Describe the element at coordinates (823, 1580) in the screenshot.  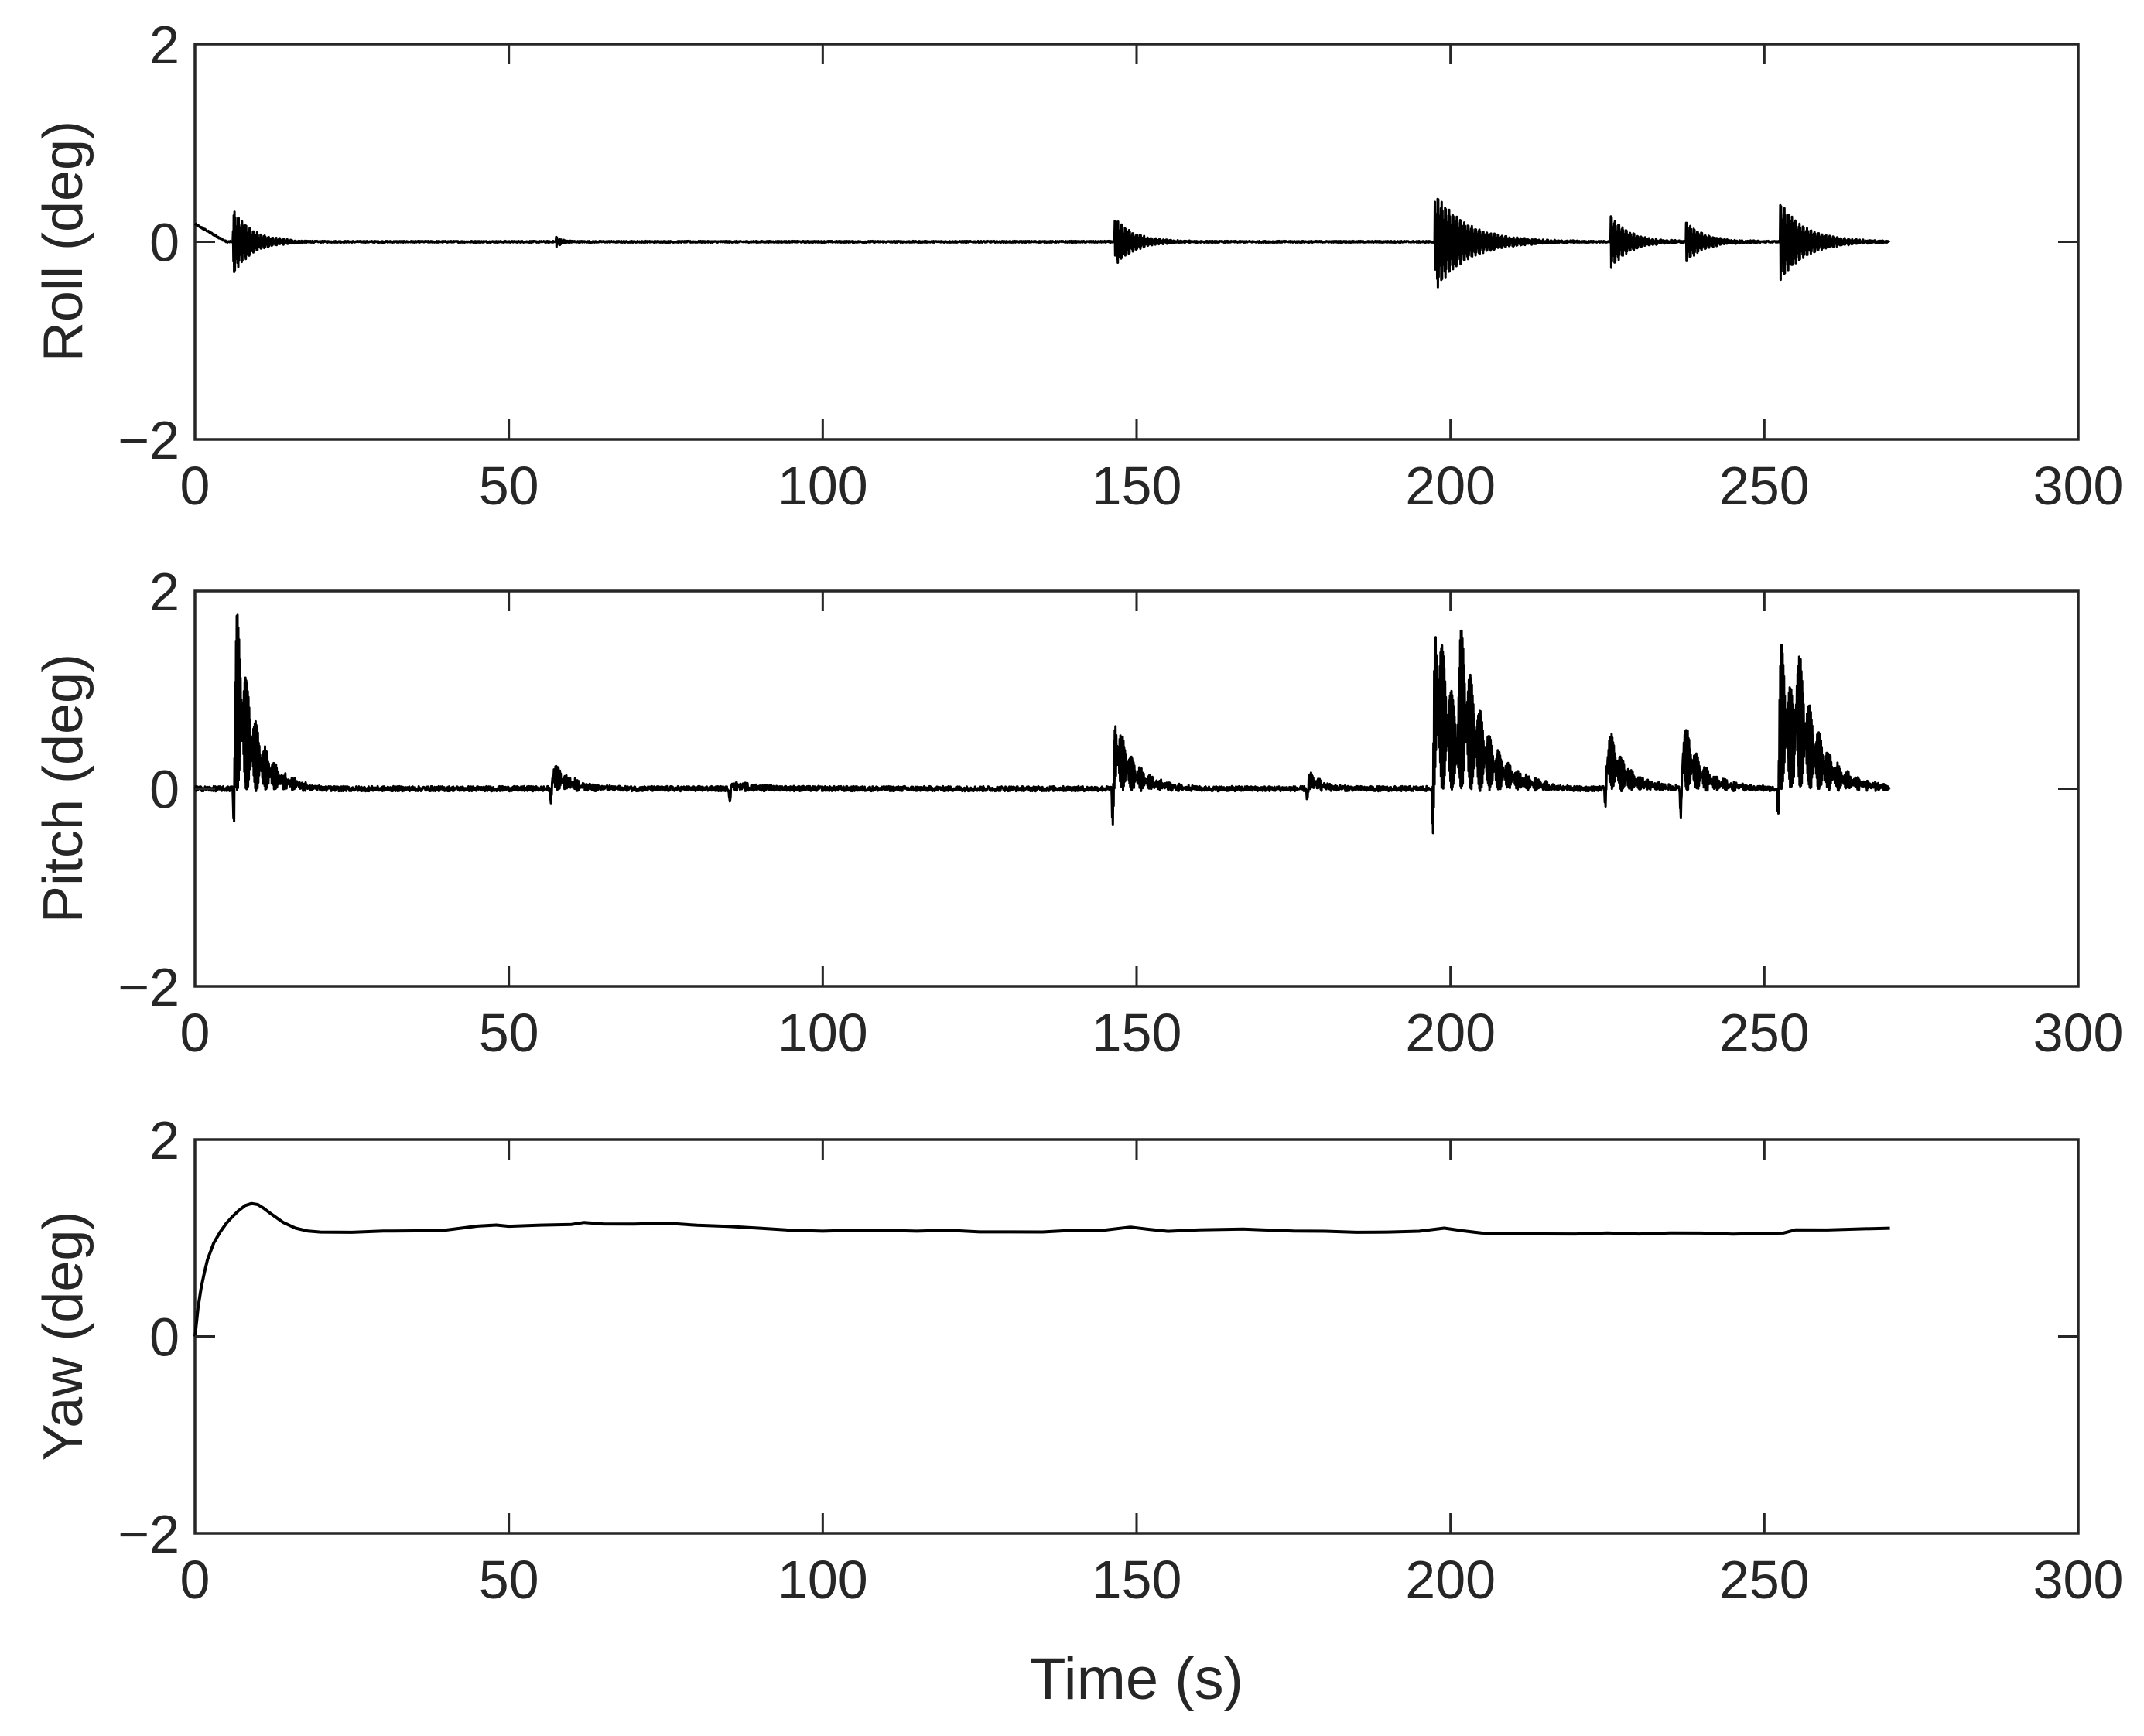
I see `yaw-x-tick-label: 100` at that location.